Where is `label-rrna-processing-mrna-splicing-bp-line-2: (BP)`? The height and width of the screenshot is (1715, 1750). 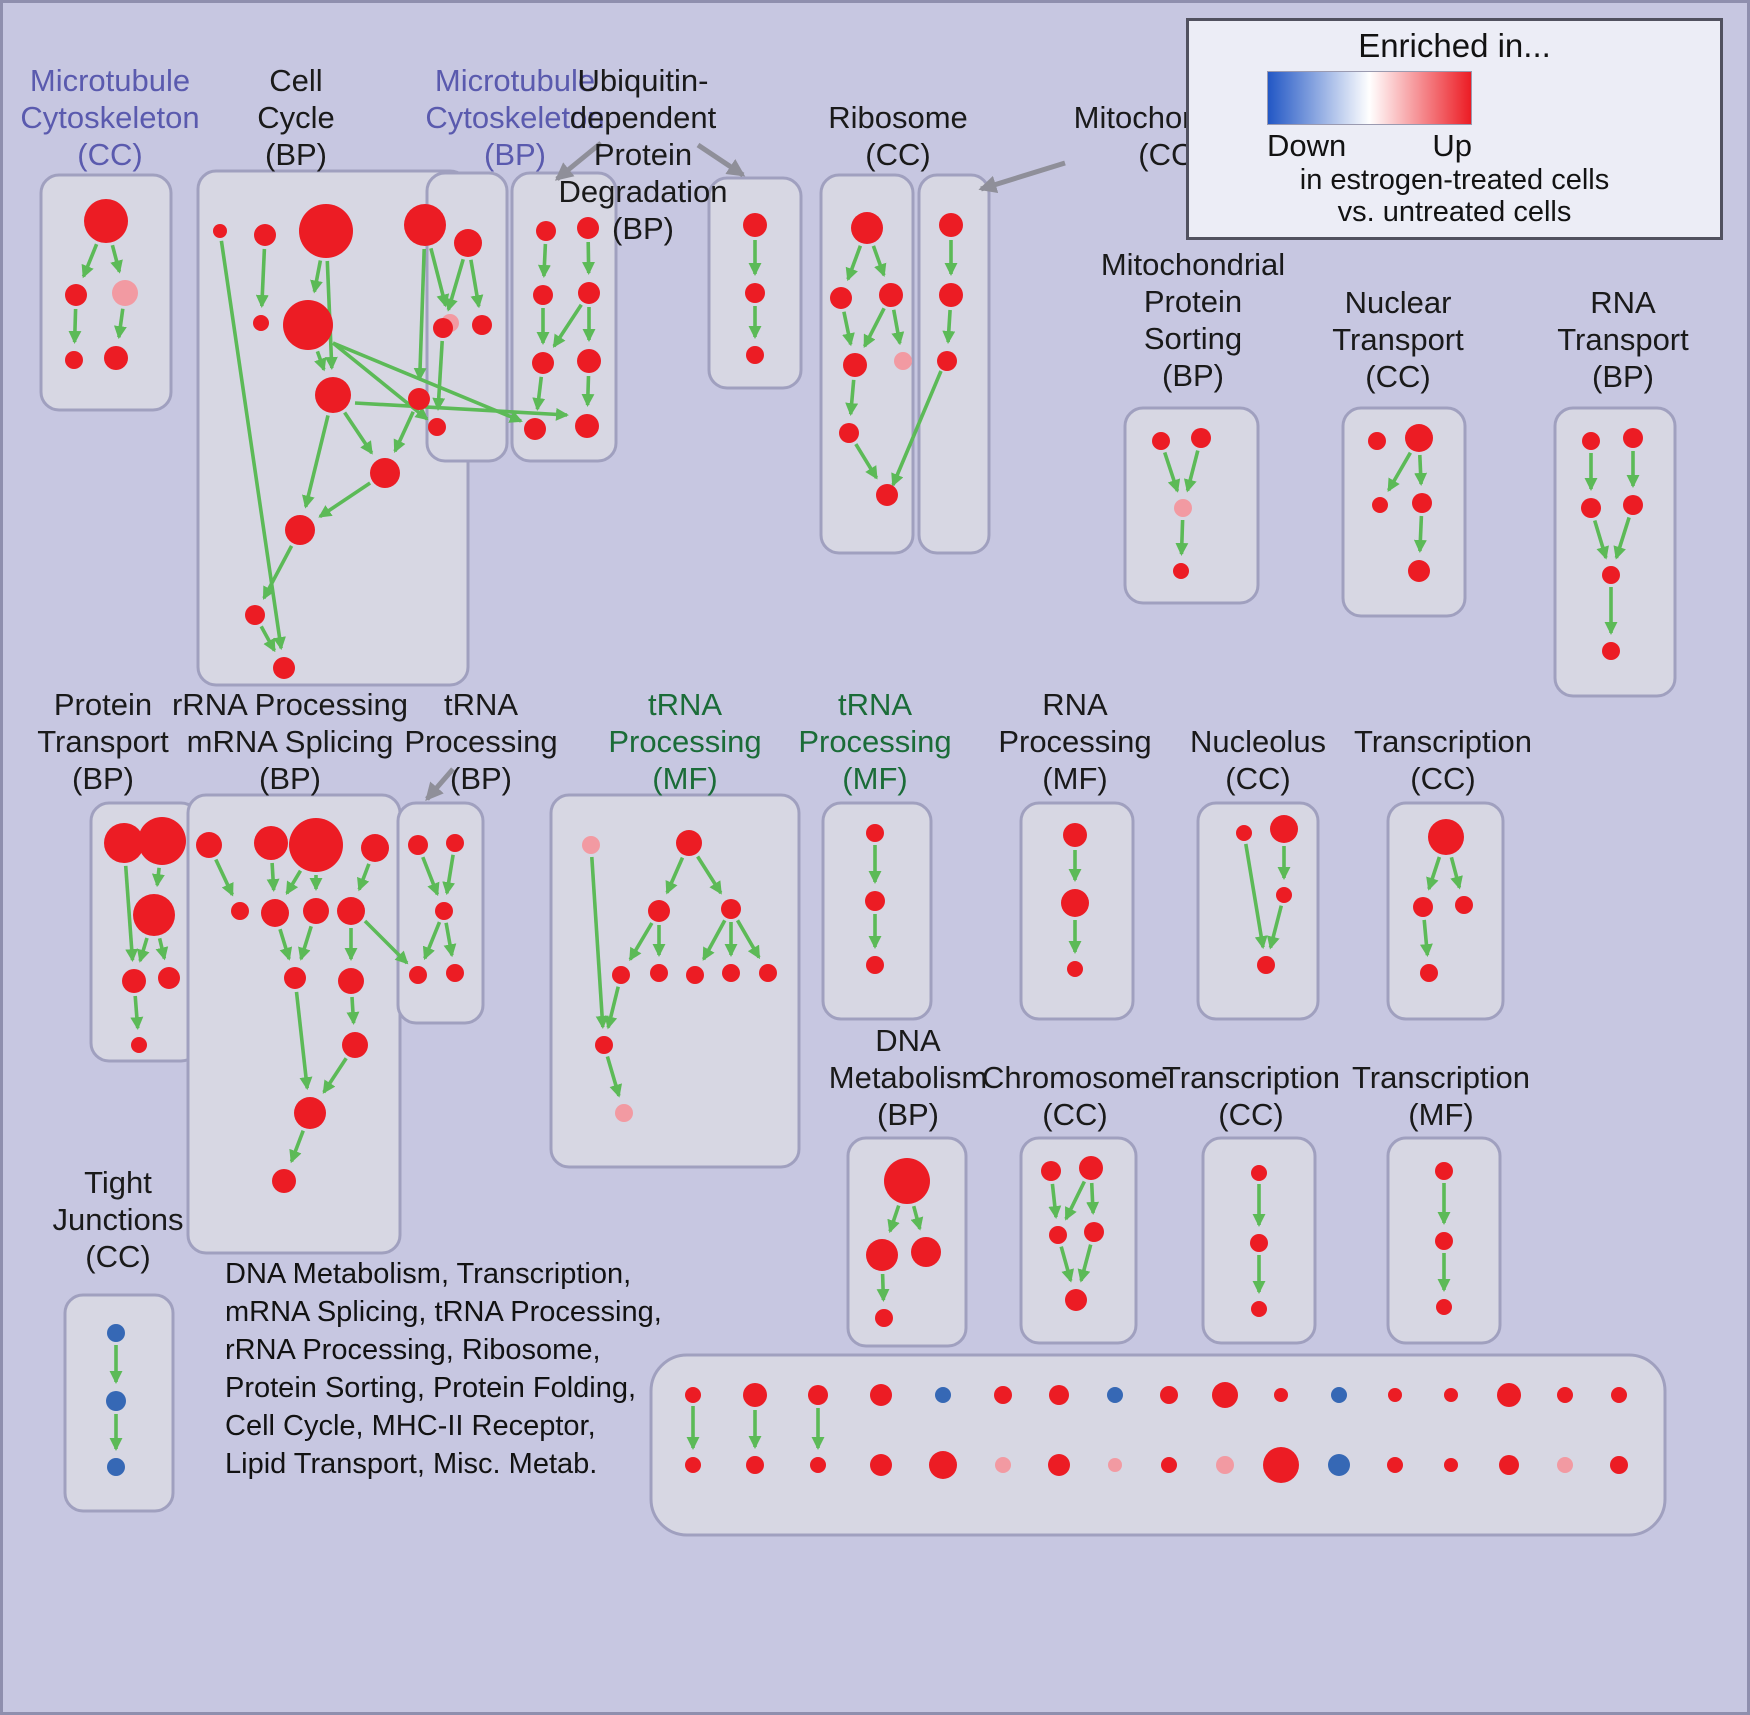 label-rrna-processing-mrna-splicing-bp-line-2: (BP) is located at coordinates (290, 778).